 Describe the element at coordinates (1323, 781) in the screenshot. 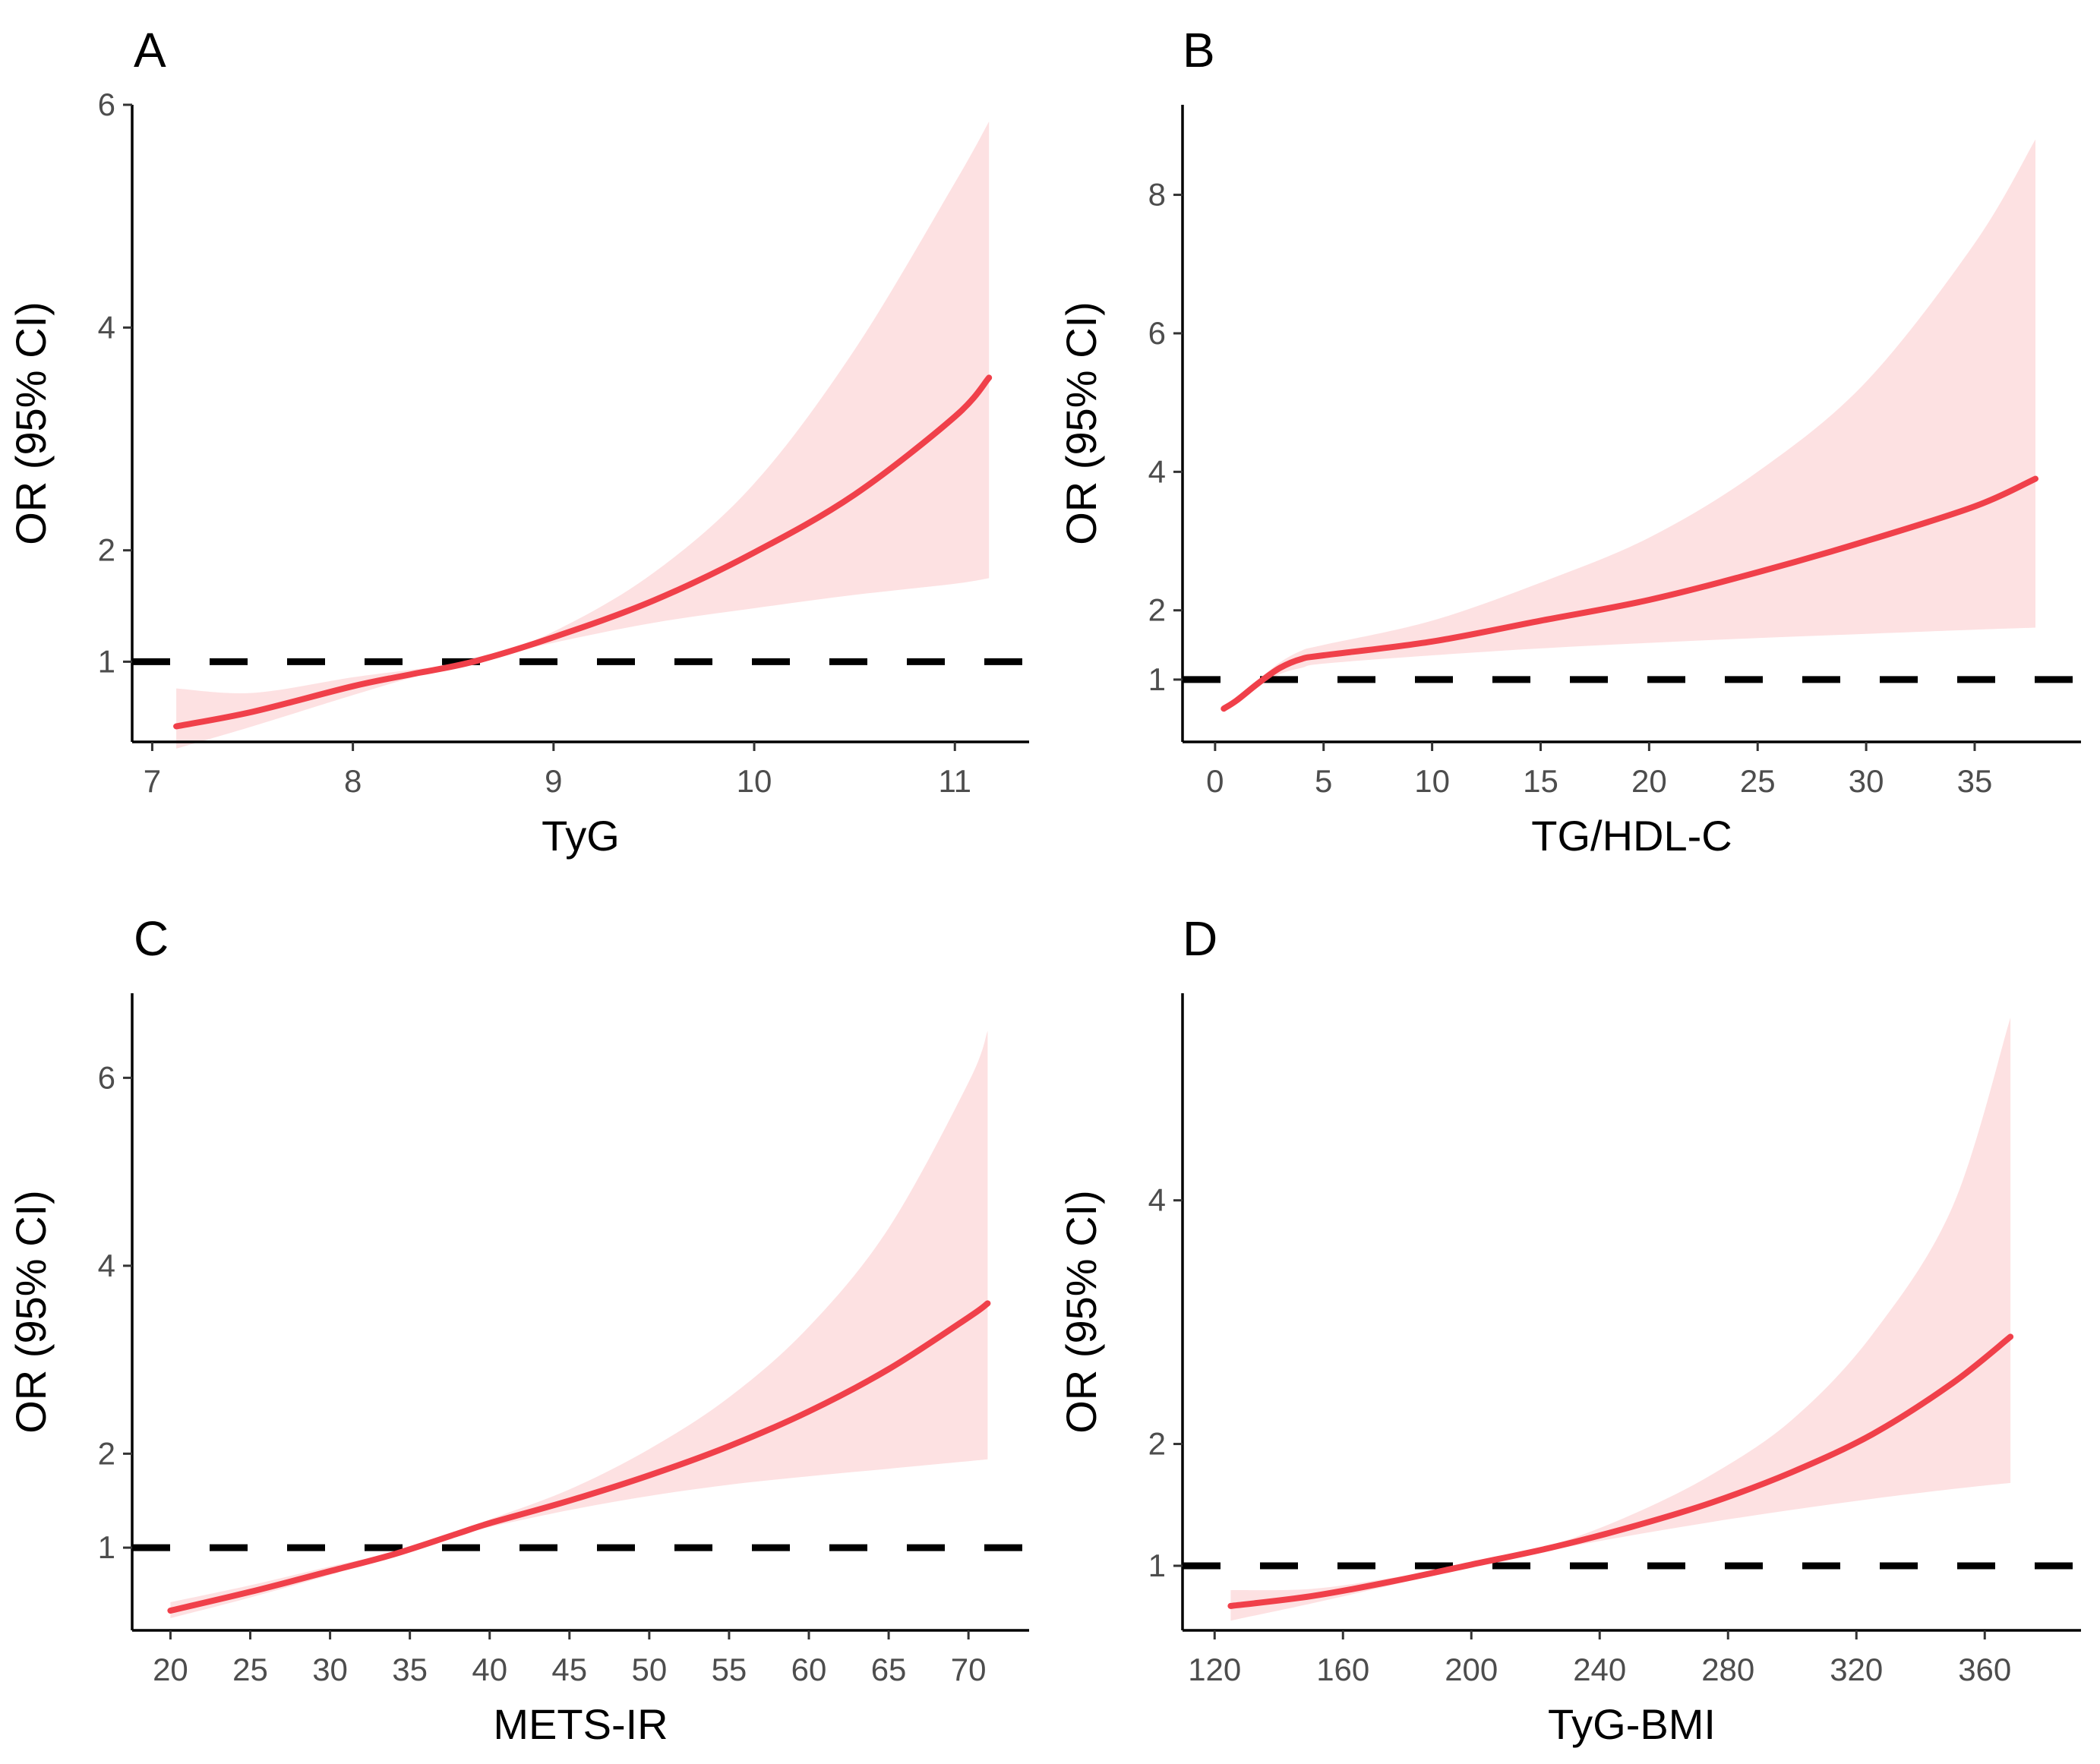

I see `x-tick-label-b: 5` at that location.